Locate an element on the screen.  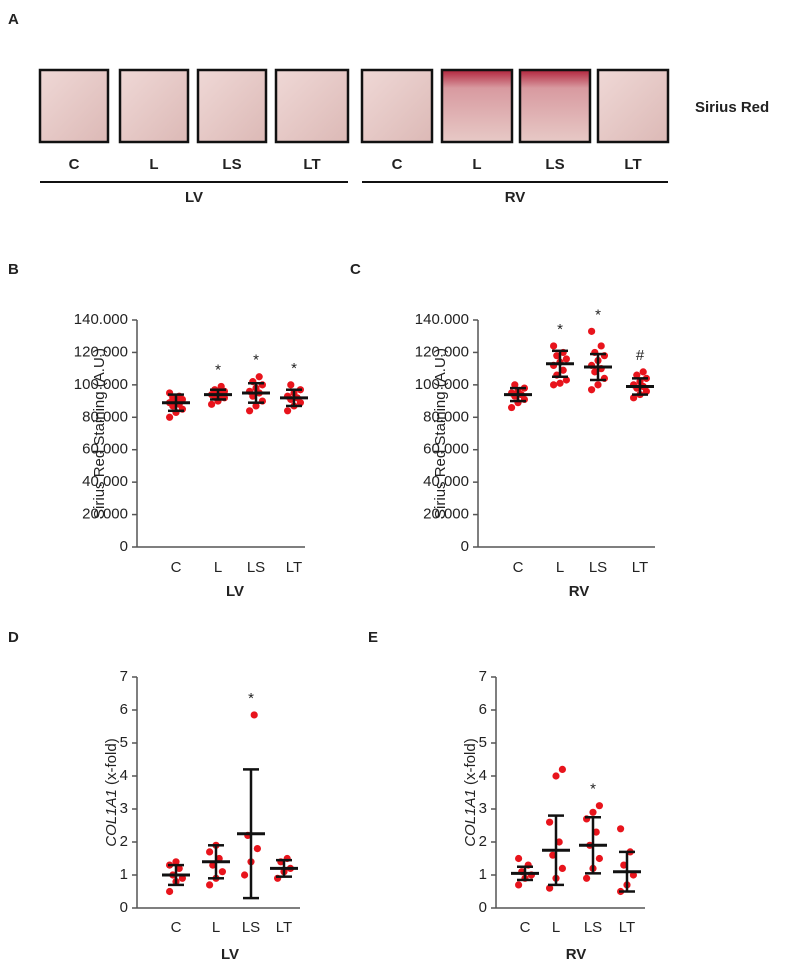
panel-label: B is located at coordinates (13, 269).